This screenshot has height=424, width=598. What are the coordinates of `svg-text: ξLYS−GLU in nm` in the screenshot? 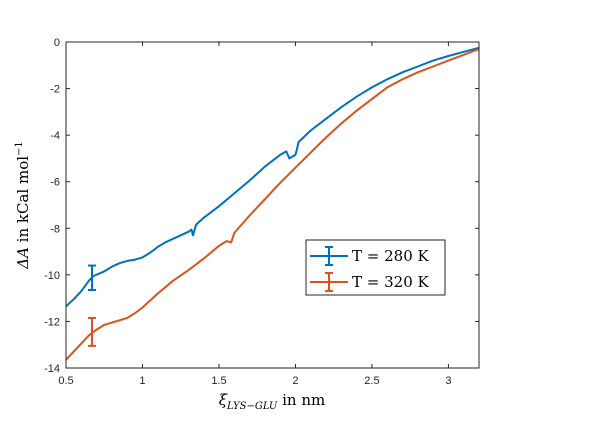 It's located at (272, 401).